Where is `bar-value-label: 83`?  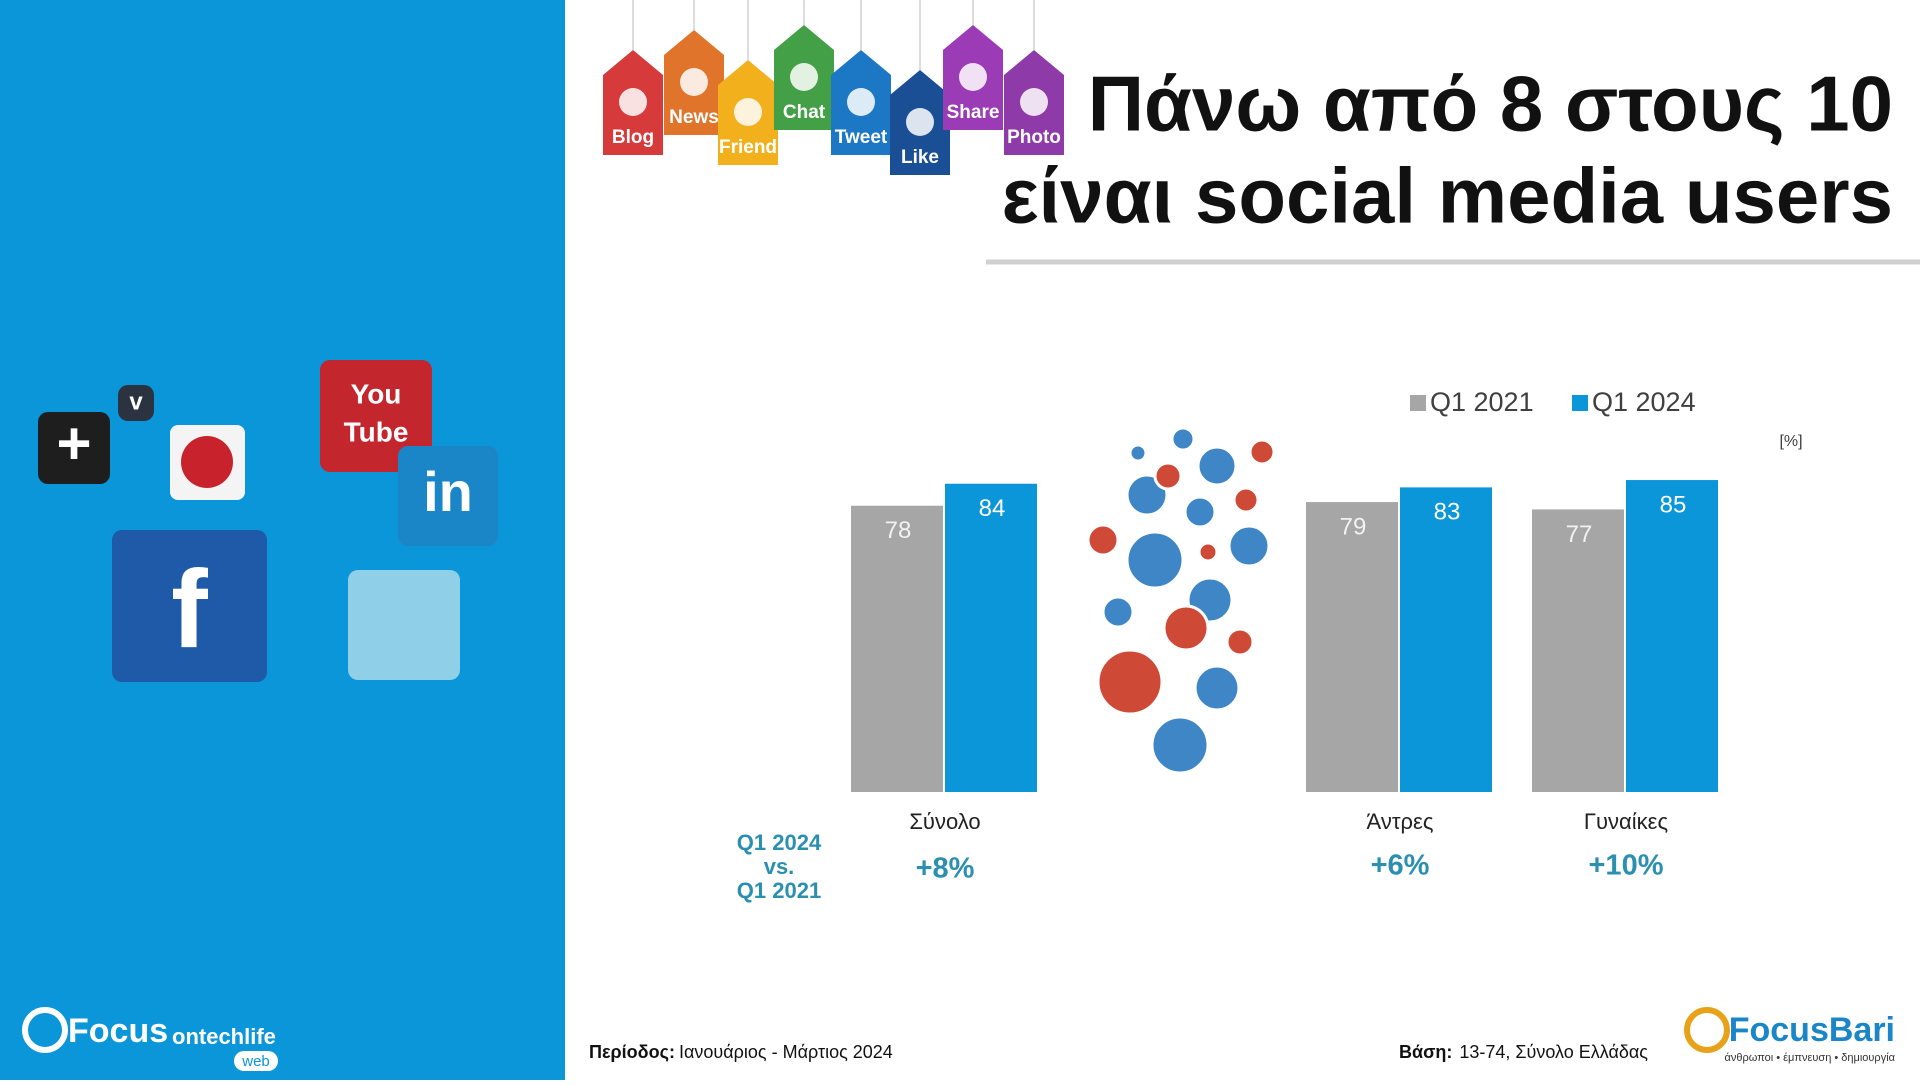 bar-value-label: 83 is located at coordinates (1447, 512).